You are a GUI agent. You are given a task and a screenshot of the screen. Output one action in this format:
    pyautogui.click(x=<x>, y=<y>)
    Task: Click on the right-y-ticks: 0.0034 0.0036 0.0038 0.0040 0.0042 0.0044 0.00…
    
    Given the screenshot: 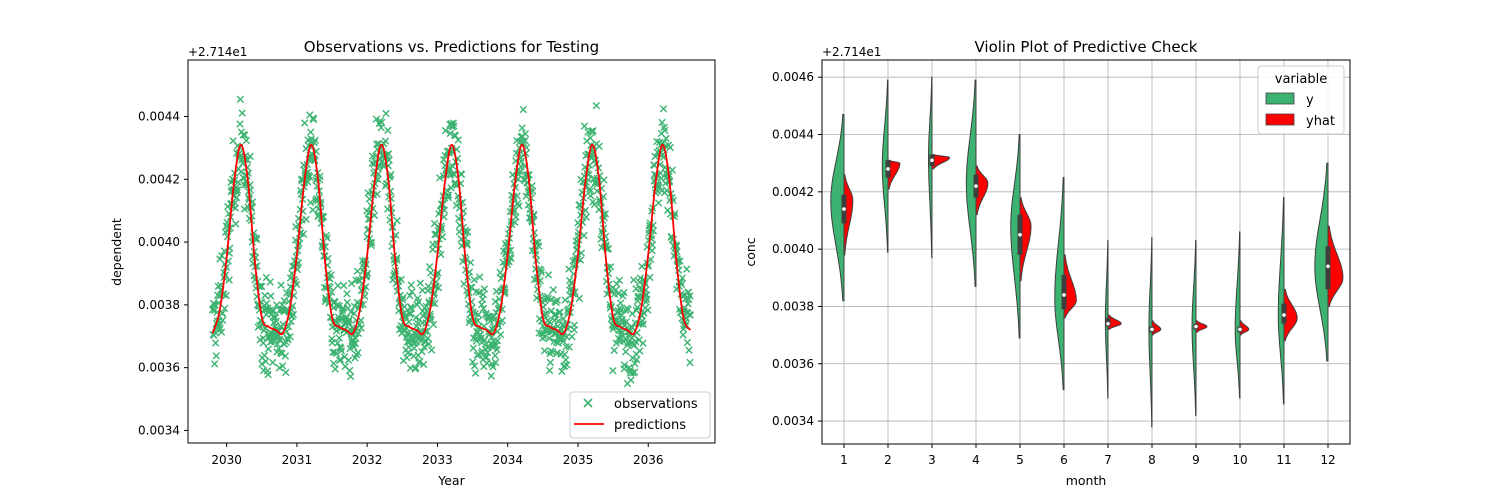 What is the action you would take?
    pyautogui.click(x=797, y=249)
    